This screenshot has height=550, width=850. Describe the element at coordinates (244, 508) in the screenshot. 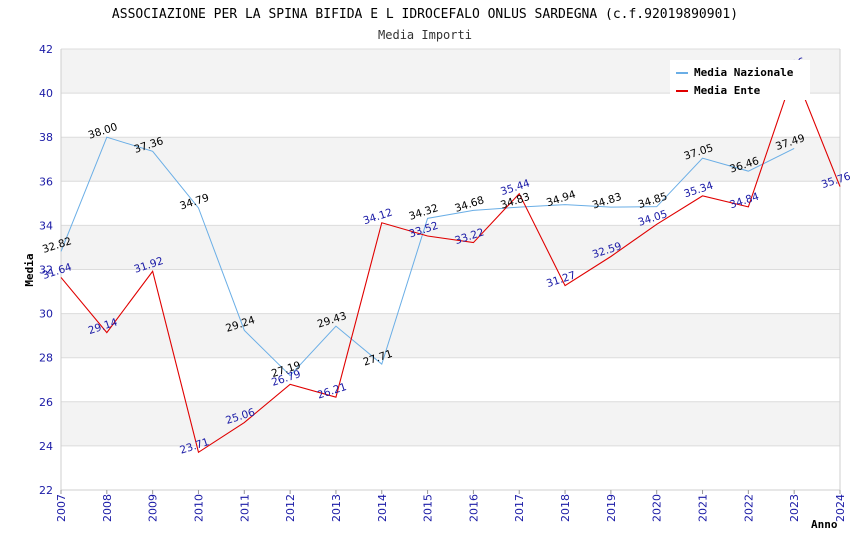

I see `x-tick-label: 2011` at that location.